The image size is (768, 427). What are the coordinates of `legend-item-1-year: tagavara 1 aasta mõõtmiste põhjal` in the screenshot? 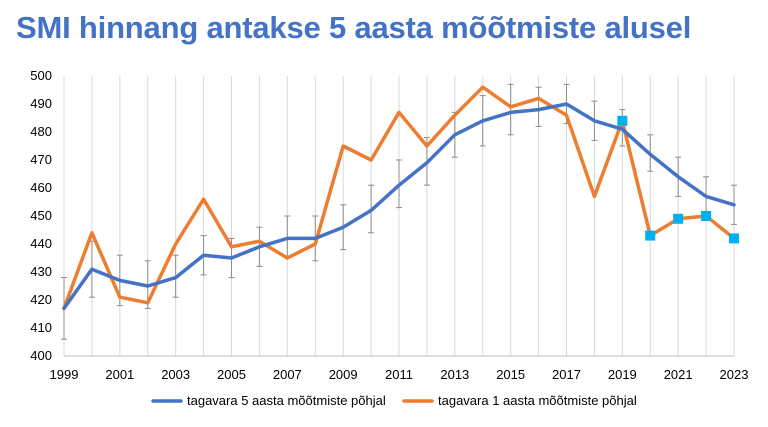 It's located at (519, 400).